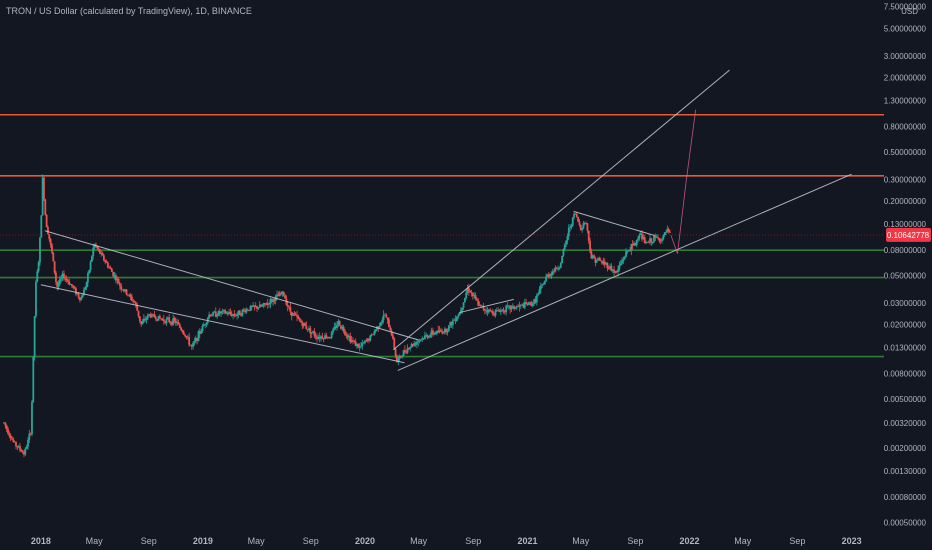 The height and width of the screenshot is (550, 932). What do you see at coordinates (905, 7) in the screenshot?
I see `y-tick-label: 7.50000000` at bounding box center [905, 7].